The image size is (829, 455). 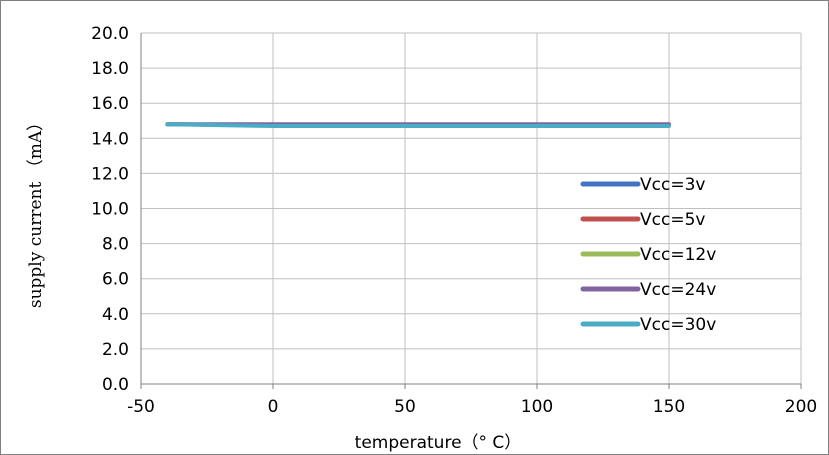 I want to click on x-tick-label: 150, so click(x=669, y=407).